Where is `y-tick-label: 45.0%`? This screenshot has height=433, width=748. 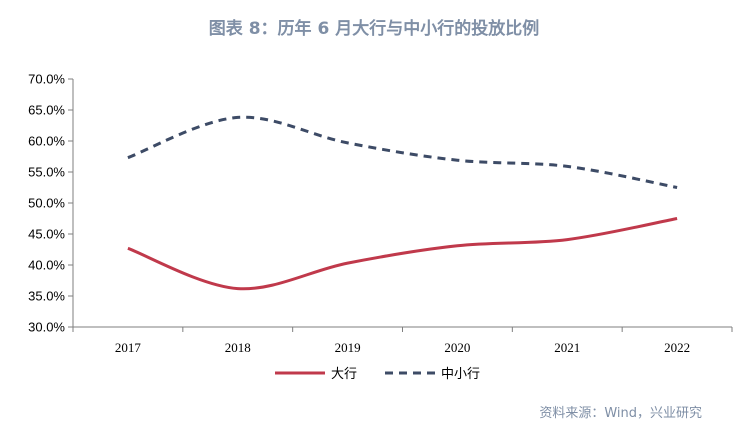 y-tick-label: 45.0% is located at coordinates (46, 234).